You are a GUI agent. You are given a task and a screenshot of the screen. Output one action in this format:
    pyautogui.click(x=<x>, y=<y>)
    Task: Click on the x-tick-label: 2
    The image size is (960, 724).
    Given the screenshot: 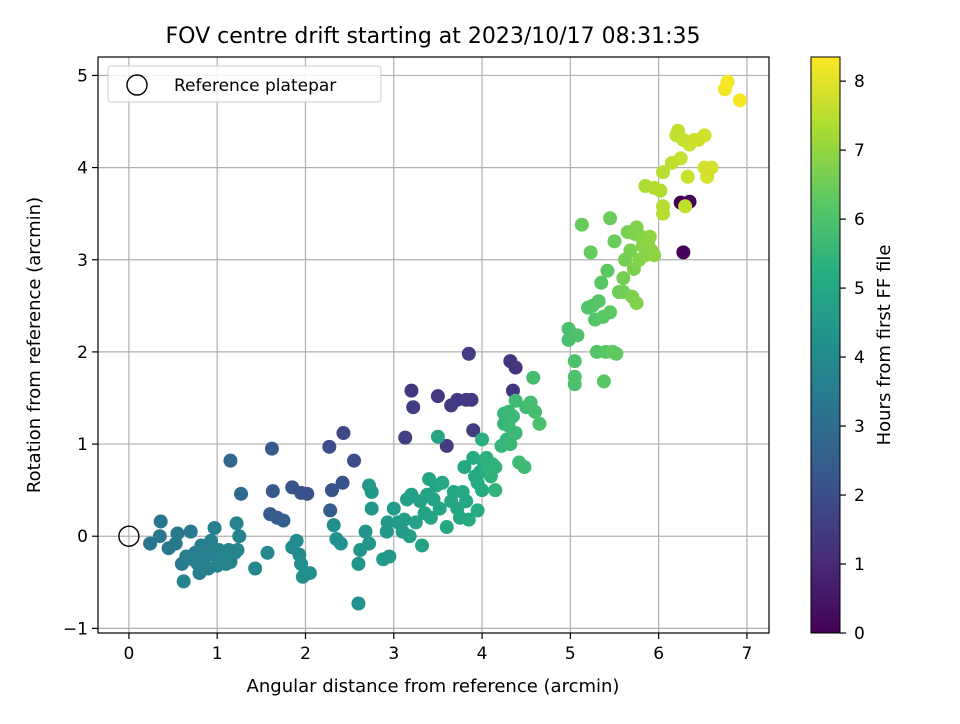 What is the action you would take?
    pyautogui.click(x=305, y=654)
    